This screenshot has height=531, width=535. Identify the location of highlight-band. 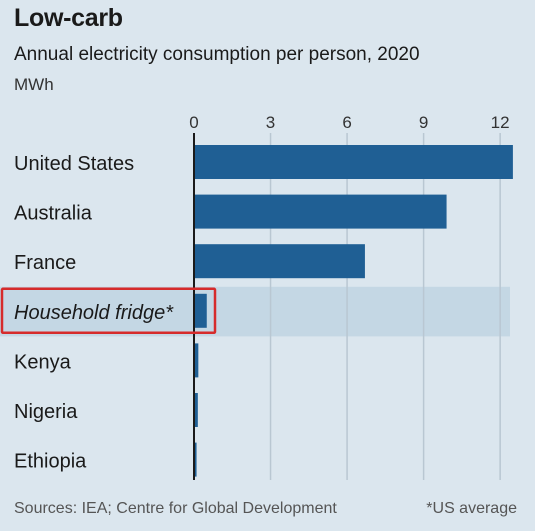
(255, 311).